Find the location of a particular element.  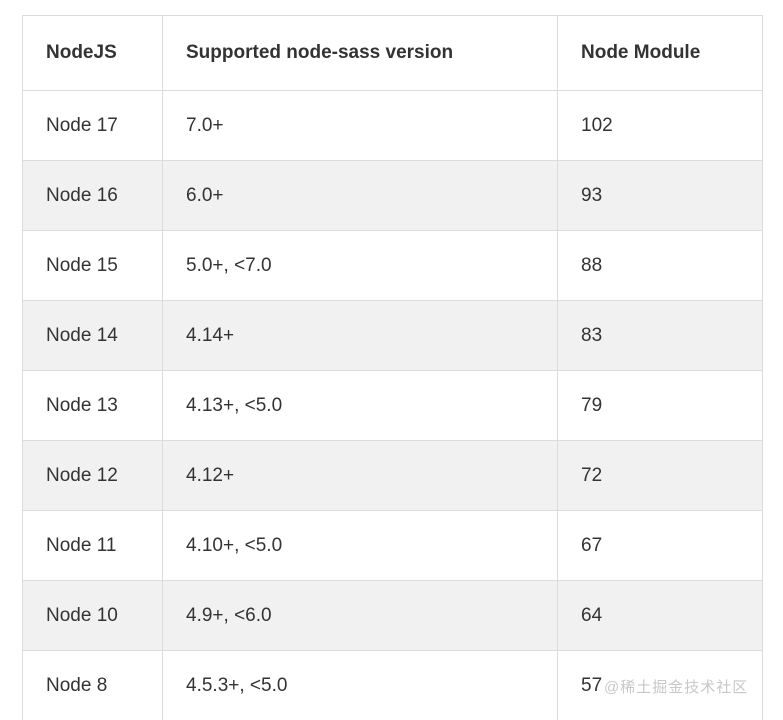

cell-sass-version: 4.13+, <5.0 is located at coordinates (360, 405).